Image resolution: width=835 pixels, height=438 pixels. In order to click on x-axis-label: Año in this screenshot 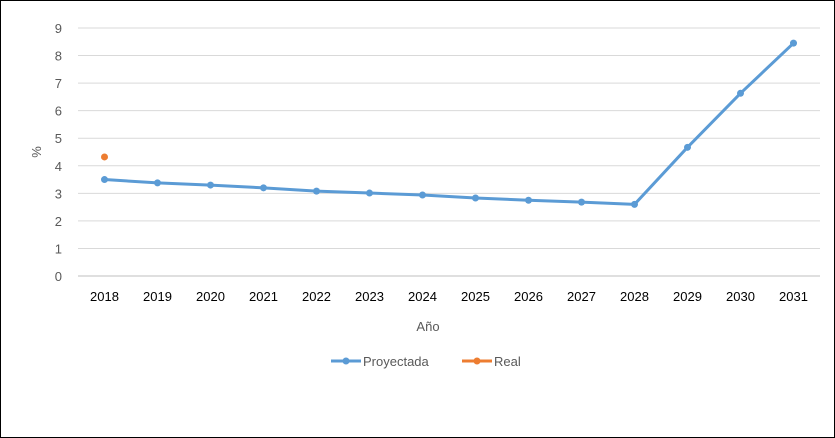, I will do `click(427, 326)`.